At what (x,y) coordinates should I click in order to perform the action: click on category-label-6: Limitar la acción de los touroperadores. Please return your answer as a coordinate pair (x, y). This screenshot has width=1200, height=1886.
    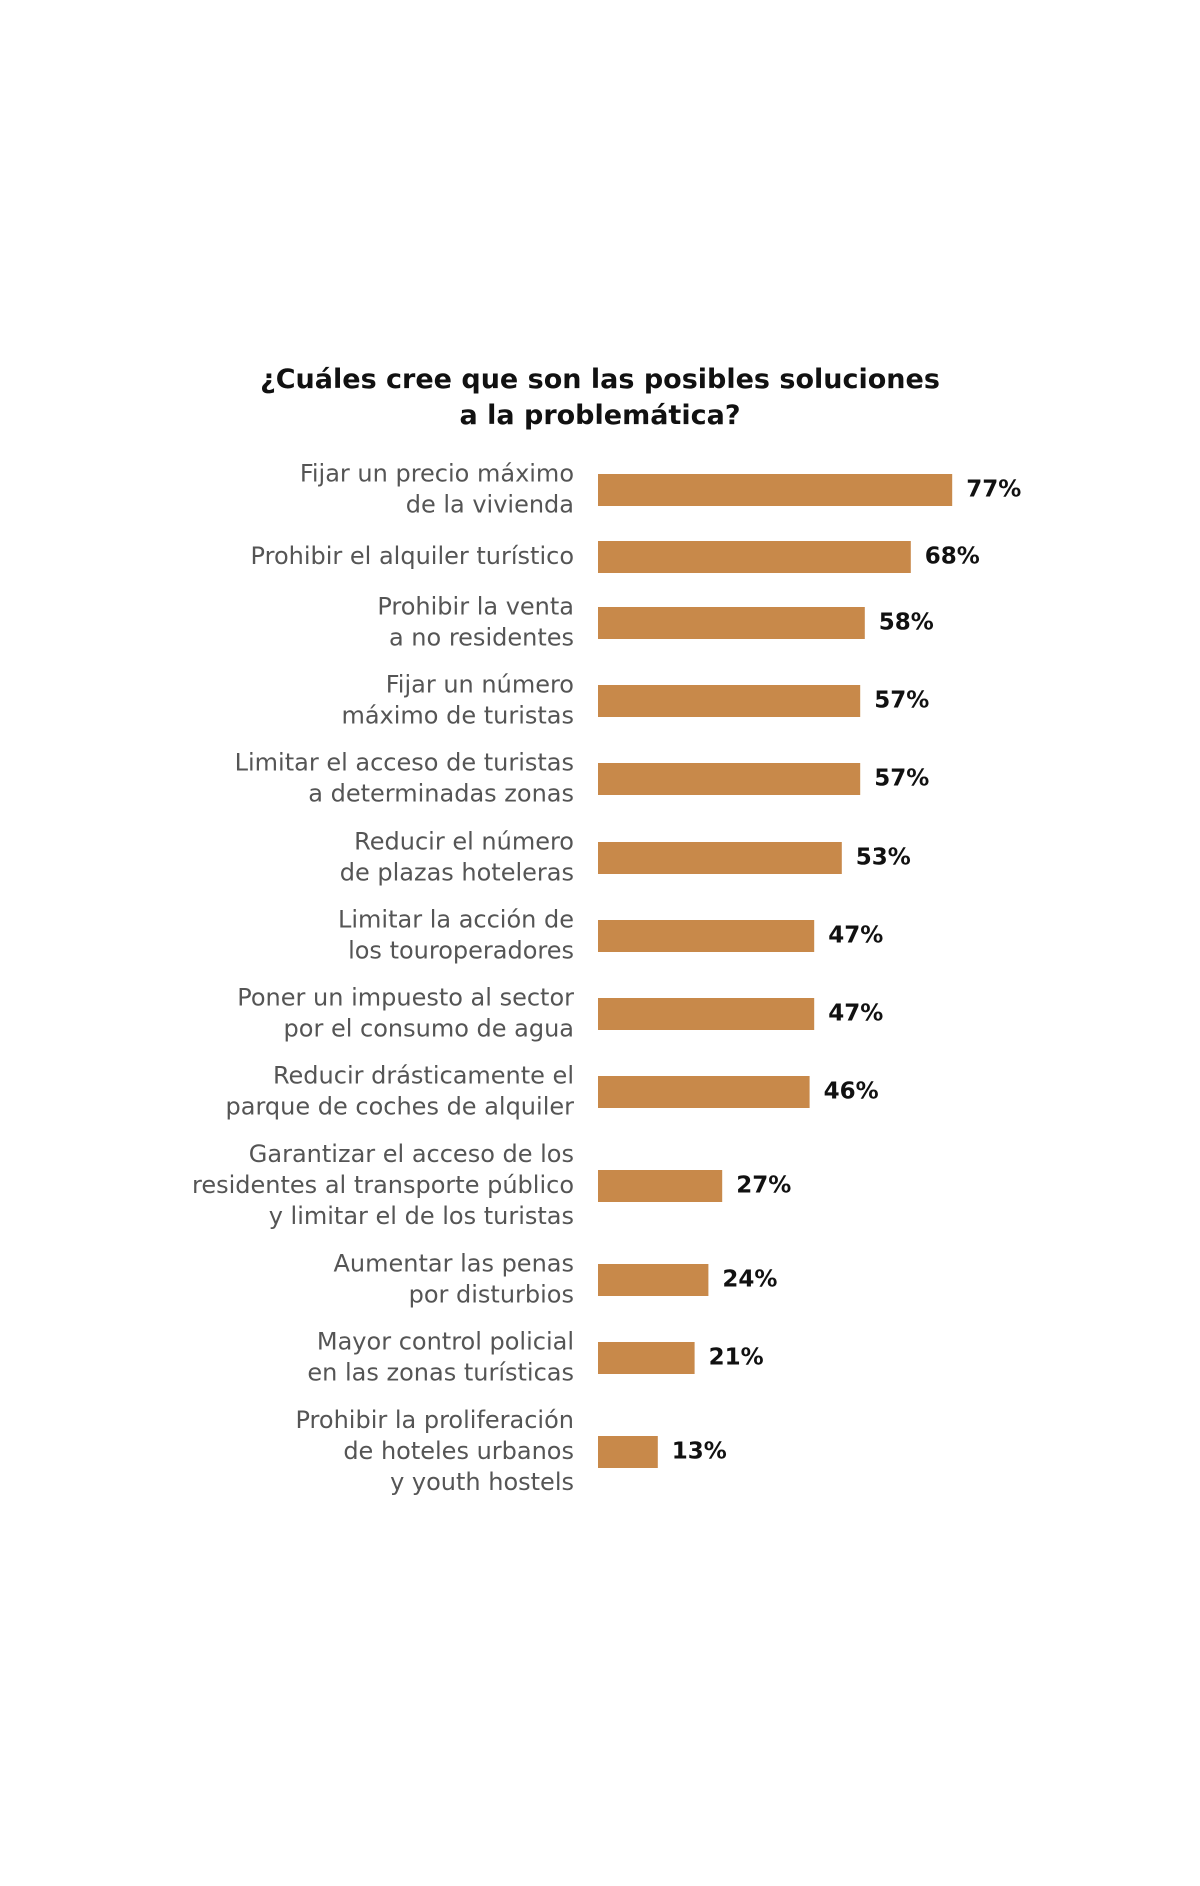
    Looking at the image, I should click on (456, 935).